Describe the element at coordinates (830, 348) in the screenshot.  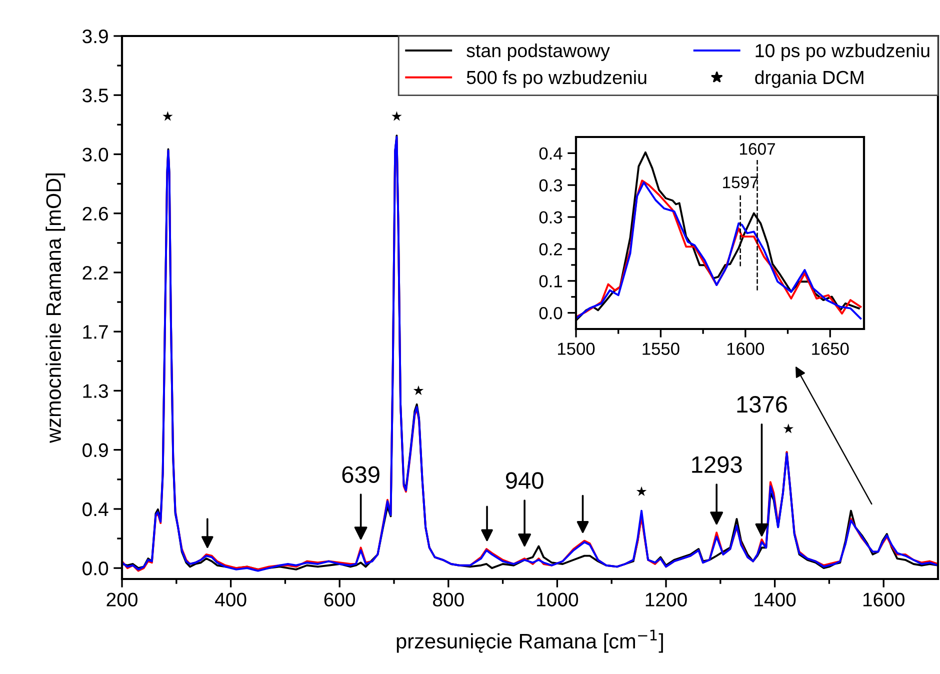
I see `x-tick-label: 1650` at that location.